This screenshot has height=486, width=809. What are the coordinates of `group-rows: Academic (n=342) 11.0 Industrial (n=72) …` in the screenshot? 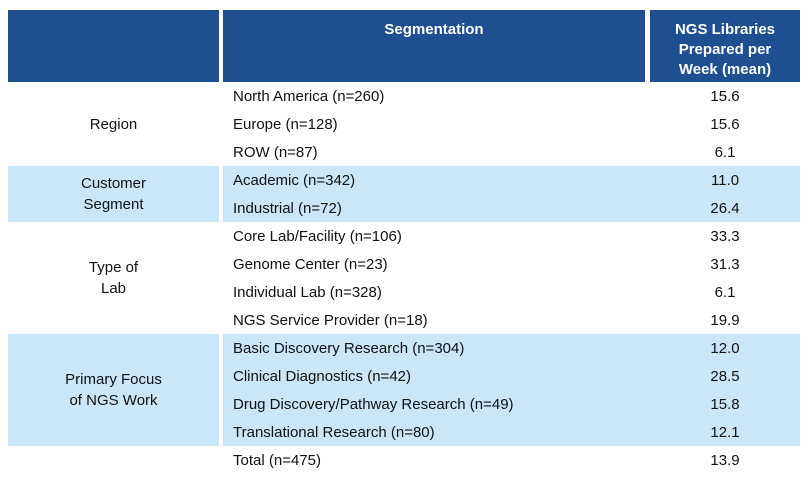 It's located at (511, 194).